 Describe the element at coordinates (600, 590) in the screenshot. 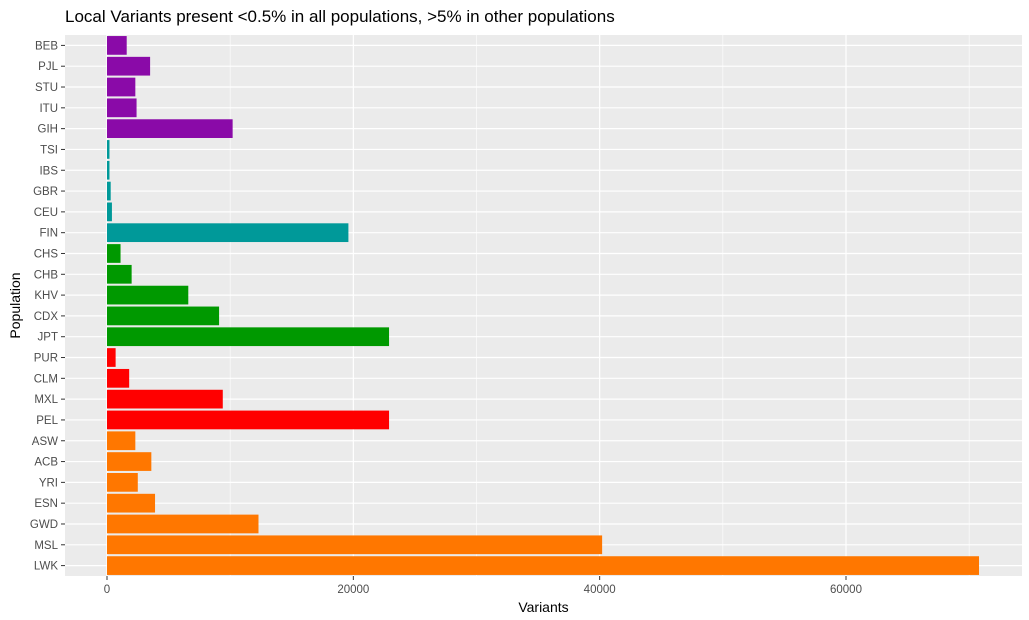

I see `x-tick-label: 40000` at that location.